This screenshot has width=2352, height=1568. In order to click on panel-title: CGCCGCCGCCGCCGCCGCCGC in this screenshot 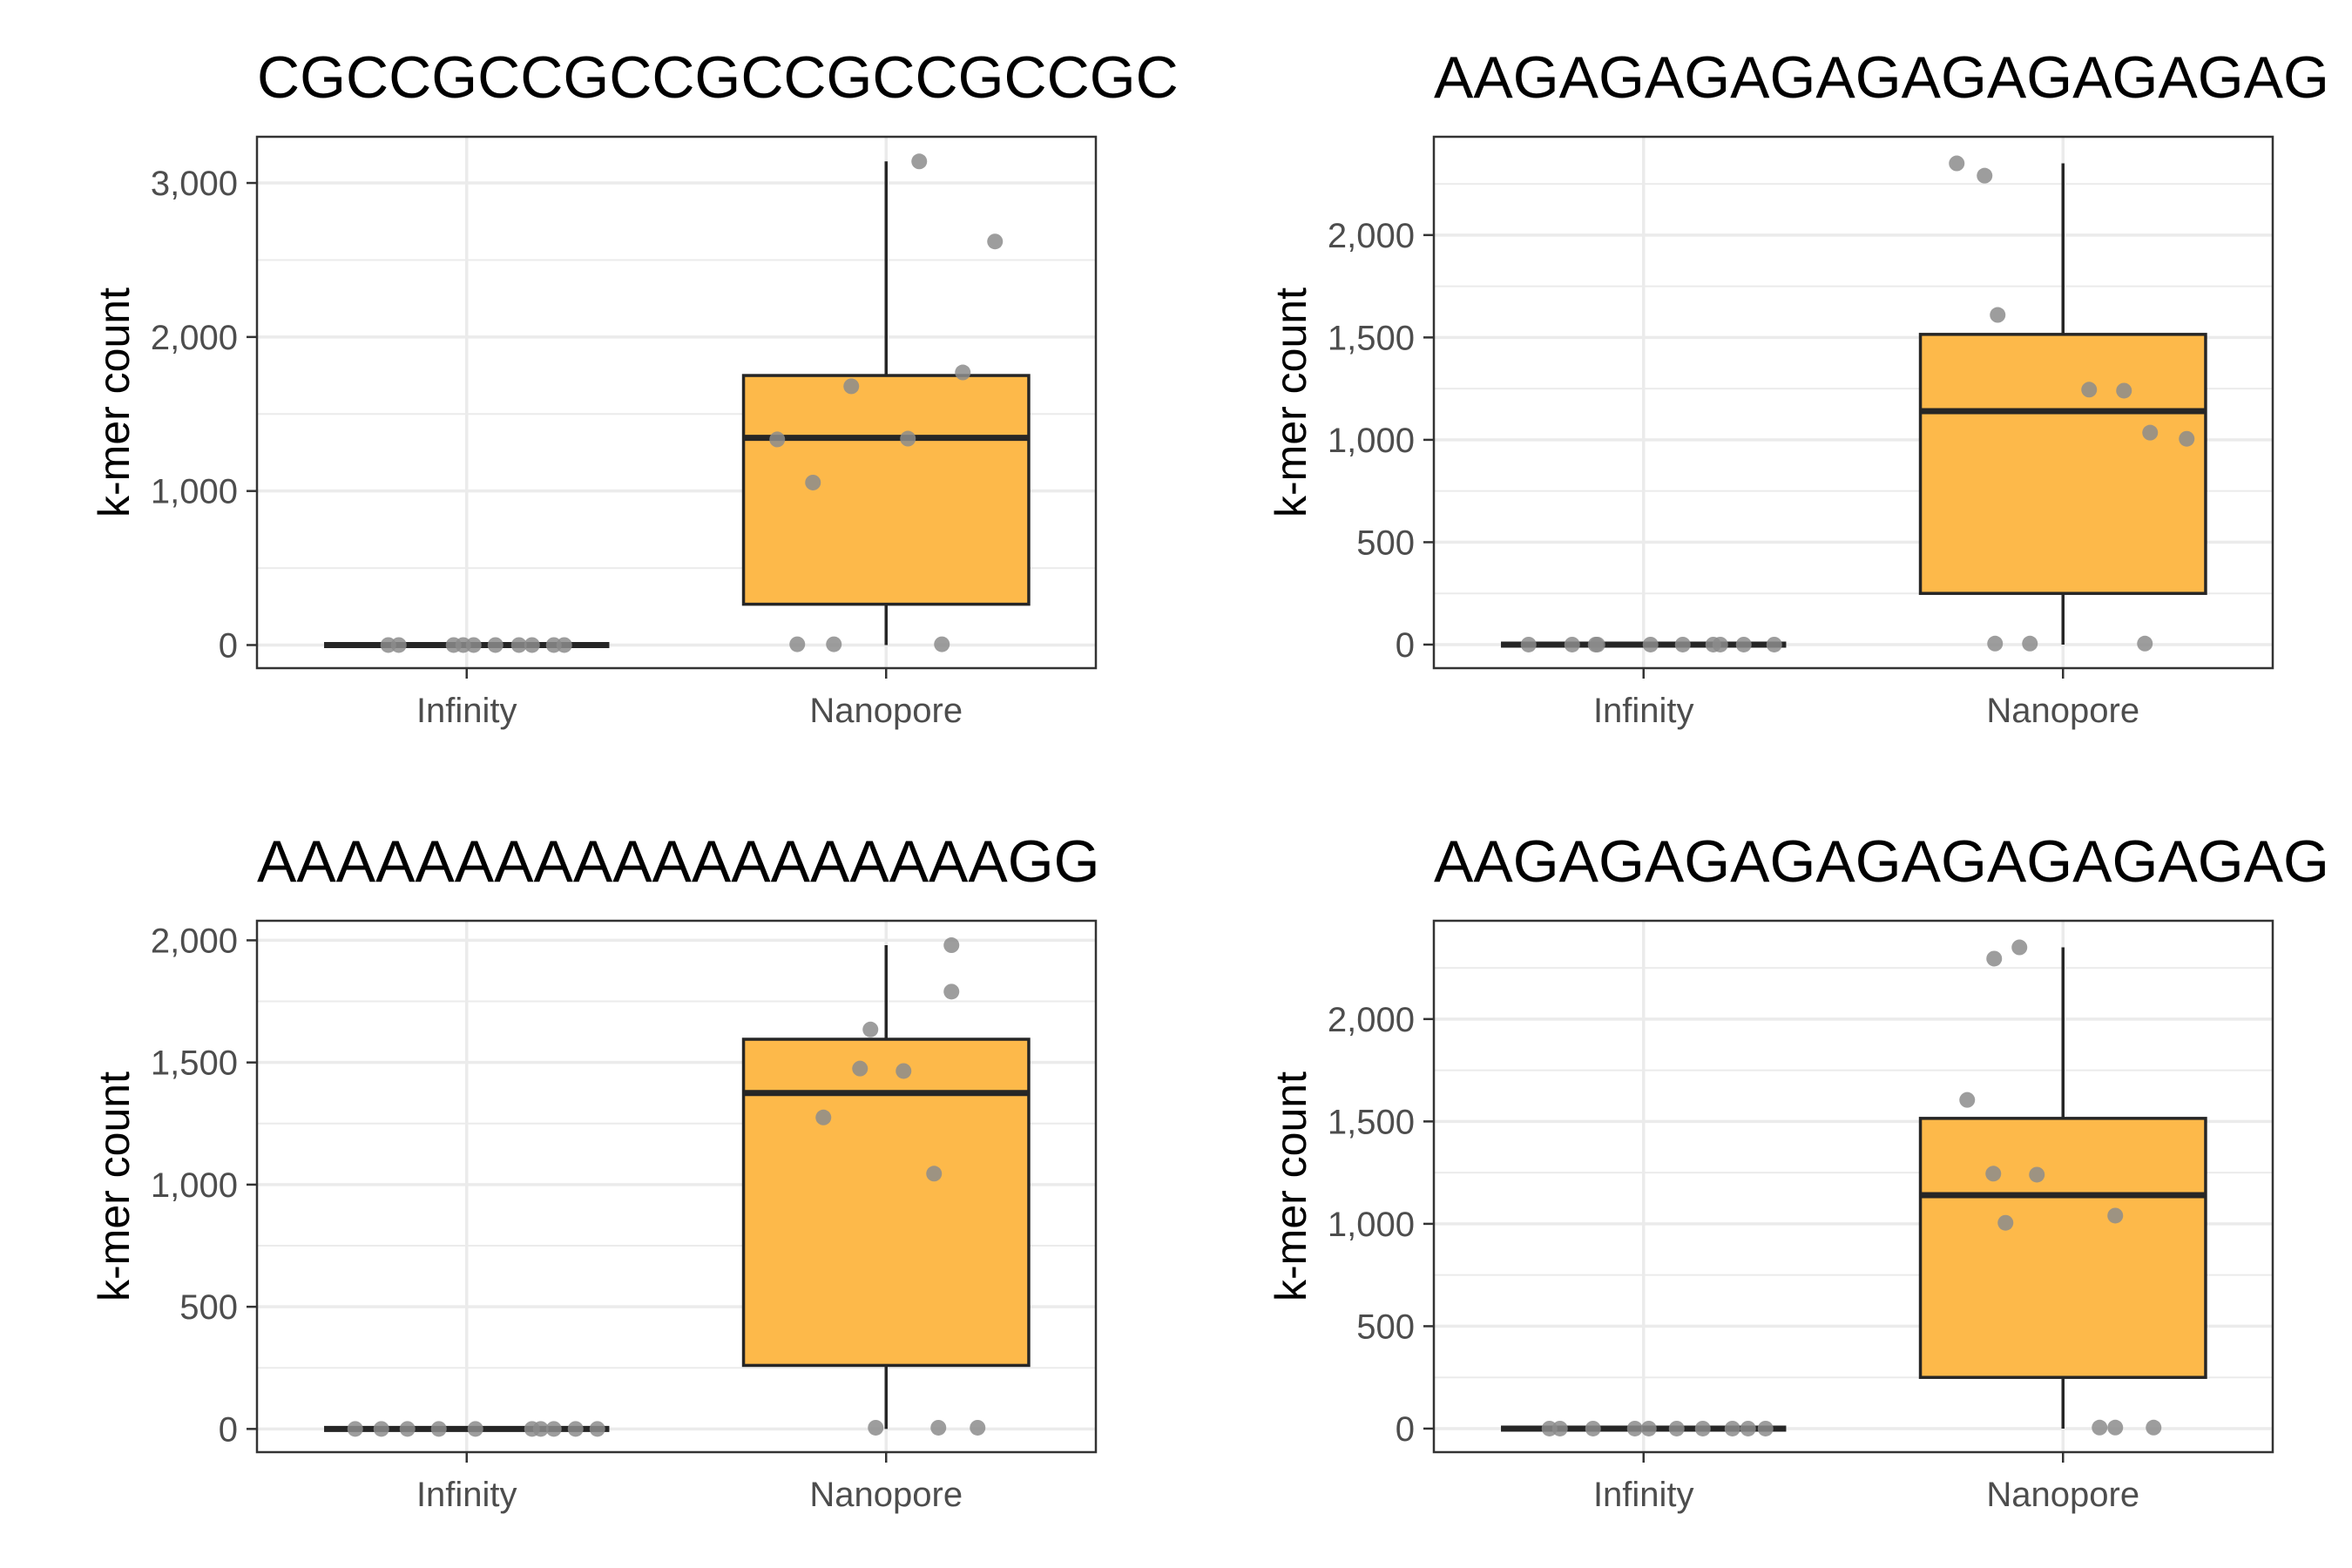, I will do `click(718, 77)`.